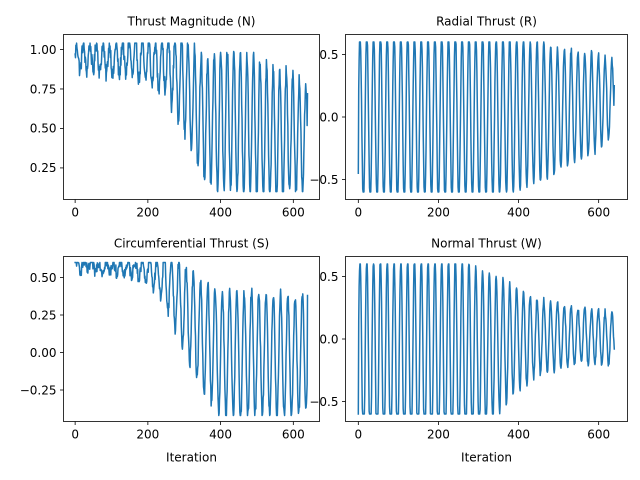 Image resolution: width=640 pixels, height=480 pixels. Describe the element at coordinates (486, 22) in the screenshot. I see `subplot-title: Radial Thrust (R)` at that location.